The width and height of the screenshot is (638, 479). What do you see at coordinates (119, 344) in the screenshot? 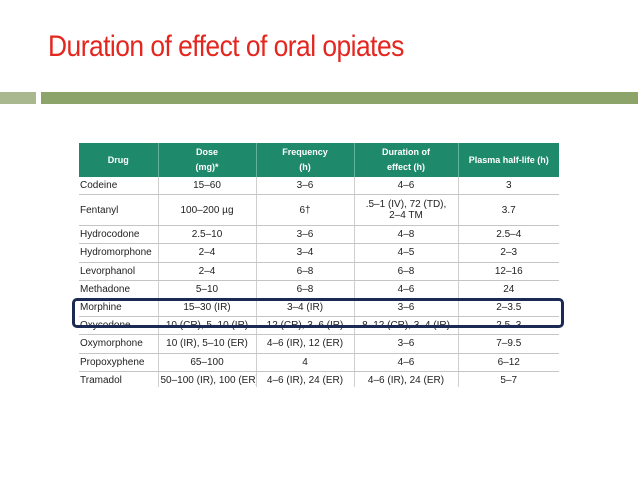
I see `drug-name-cell: Oxymorphone` at bounding box center [119, 344].